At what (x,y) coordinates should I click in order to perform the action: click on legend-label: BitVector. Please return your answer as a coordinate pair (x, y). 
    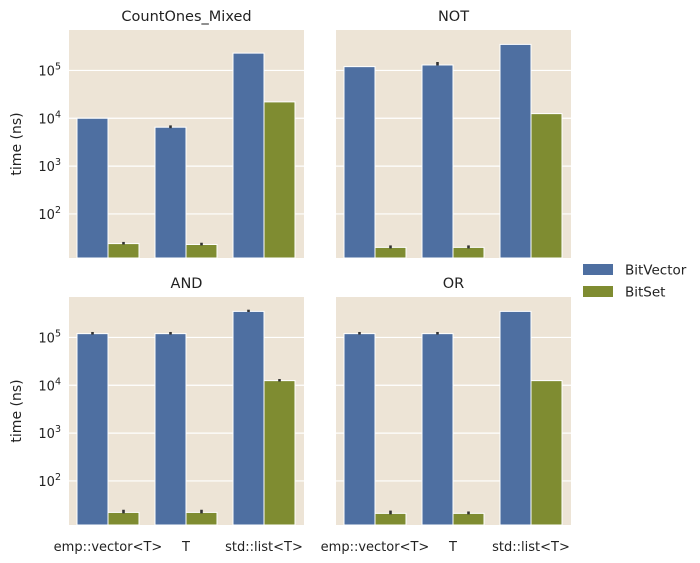
    Looking at the image, I should click on (656, 271).